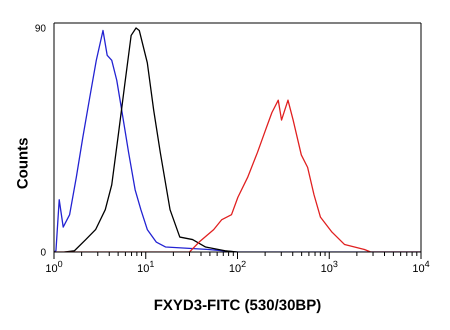 The width and height of the screenshot is (450, 330). What do you see at coordinates (145, 267) in the screenshot?
I see `x-tick-label: 10$^{1}$` at bounding box center [145, 267].